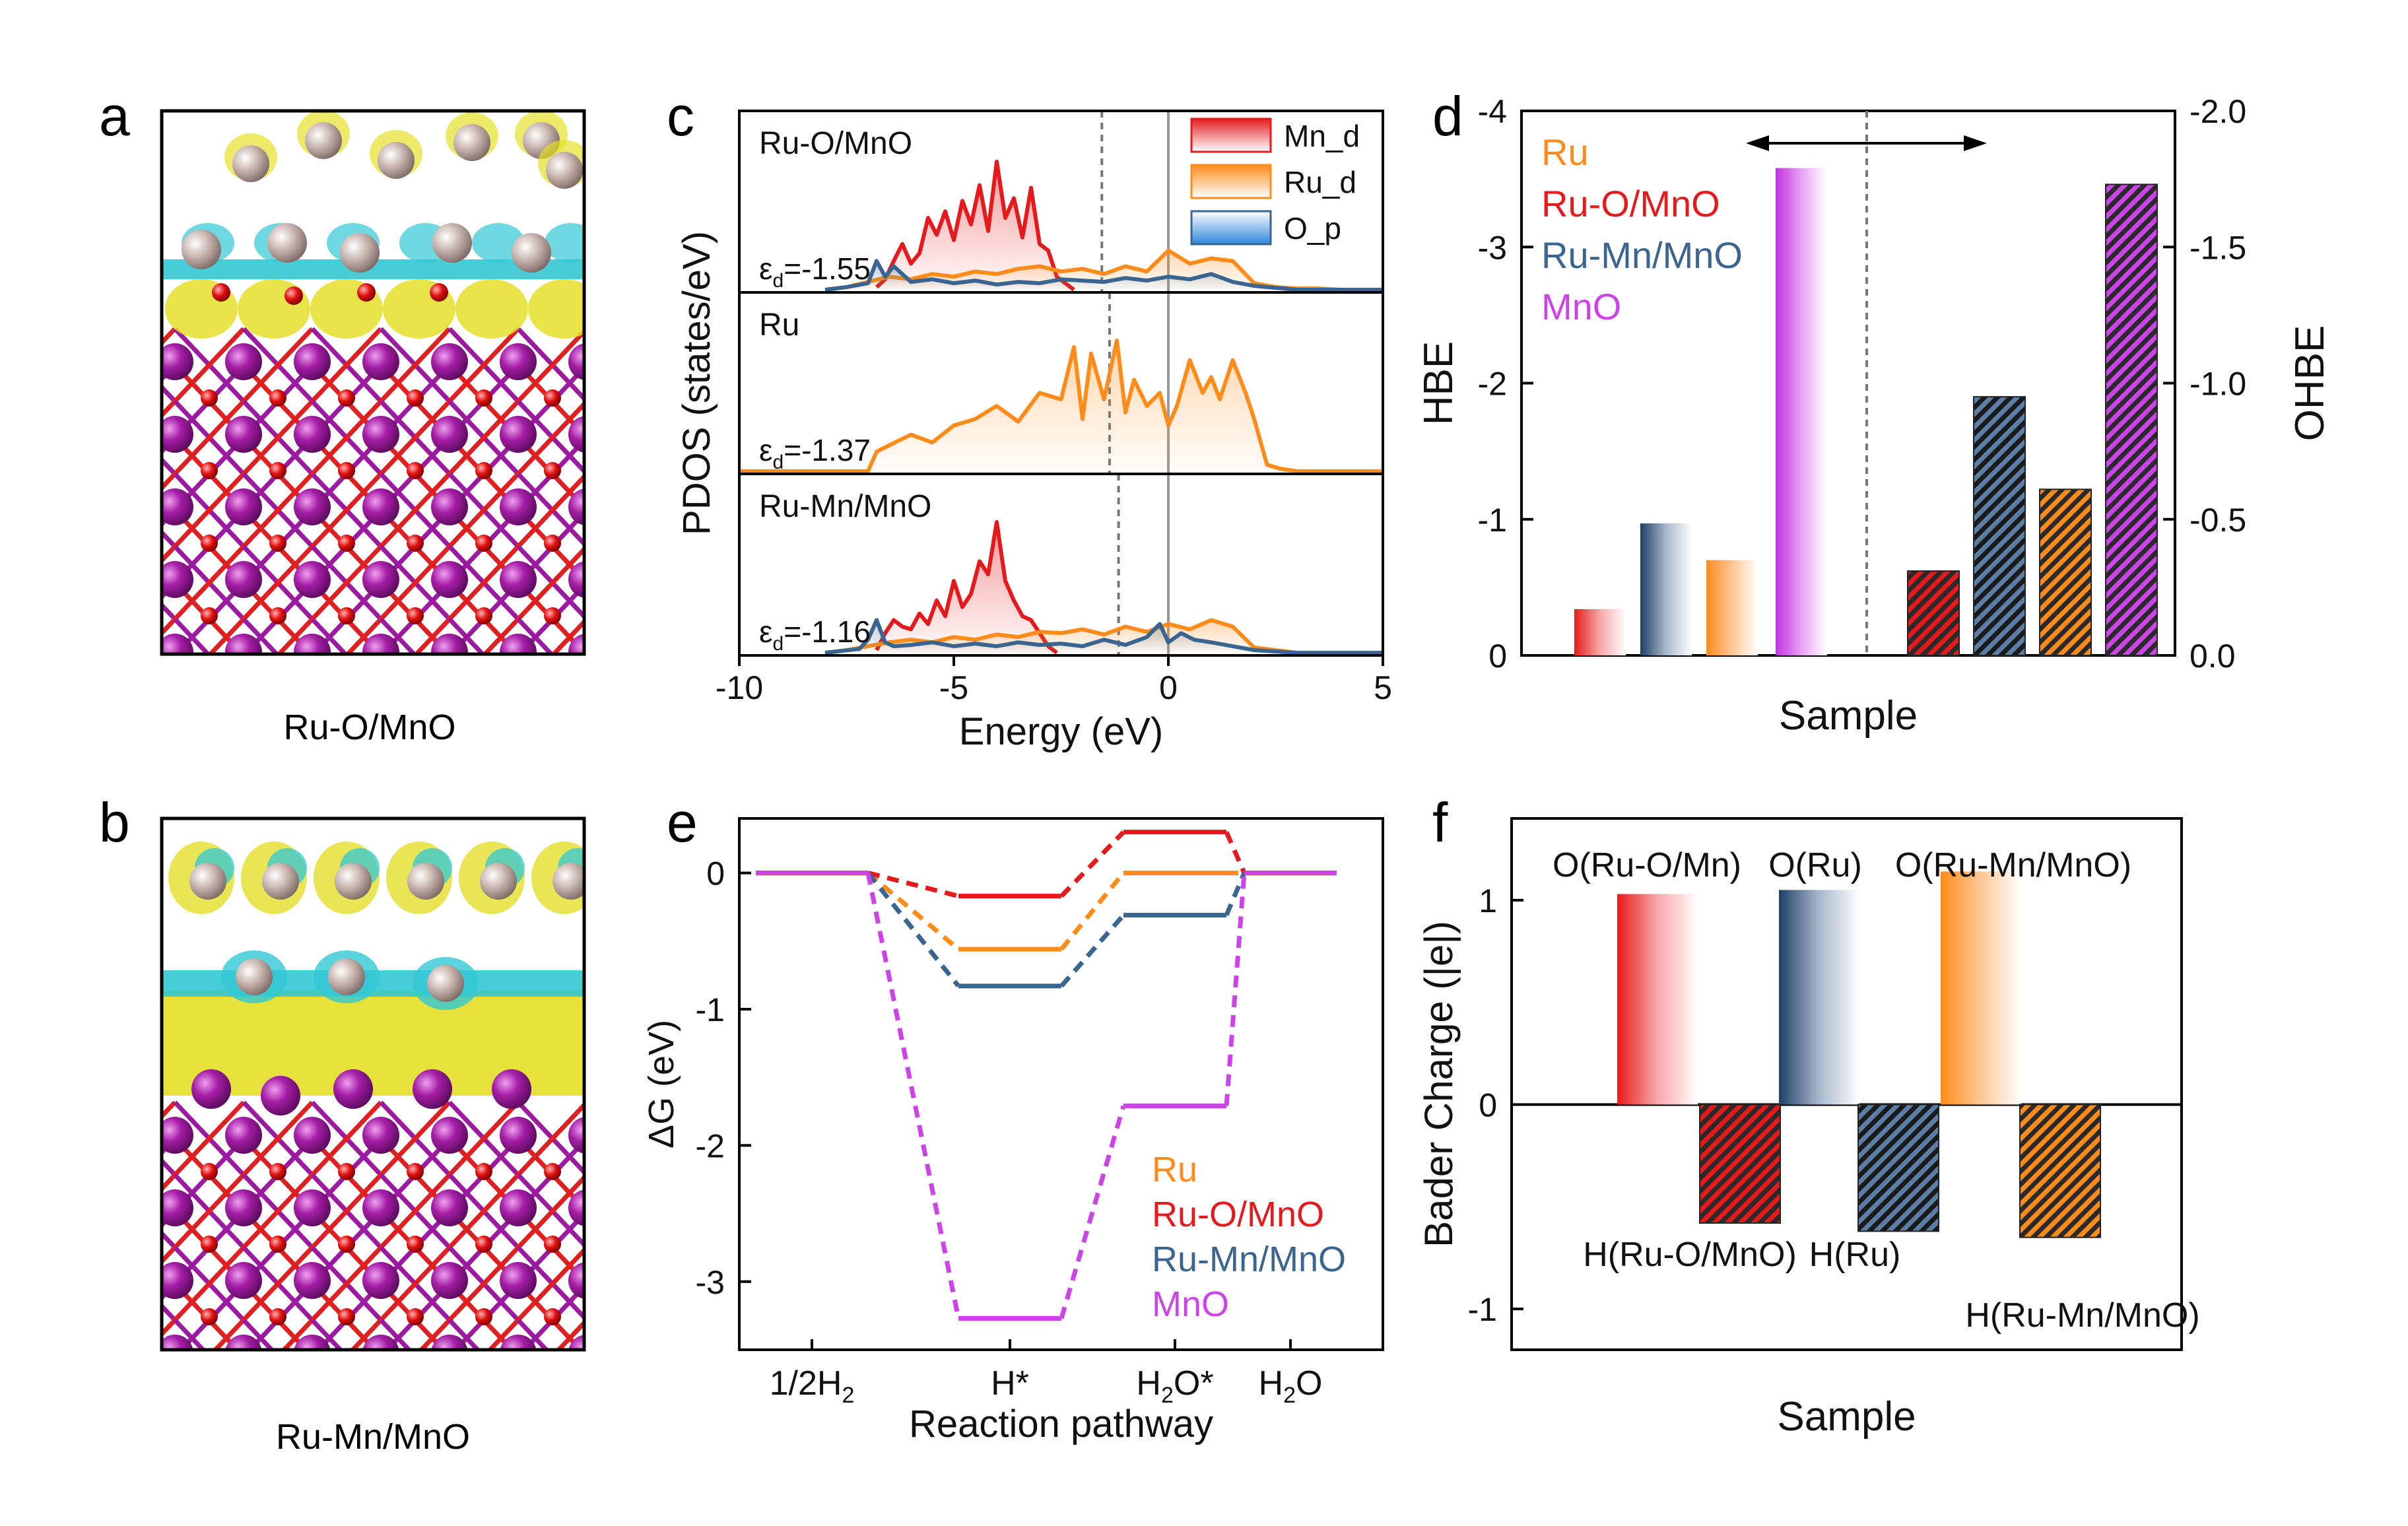  Describe the element at coordinates (680, 116) in the screenshot. I see `panel-letter-c: c` at that location.